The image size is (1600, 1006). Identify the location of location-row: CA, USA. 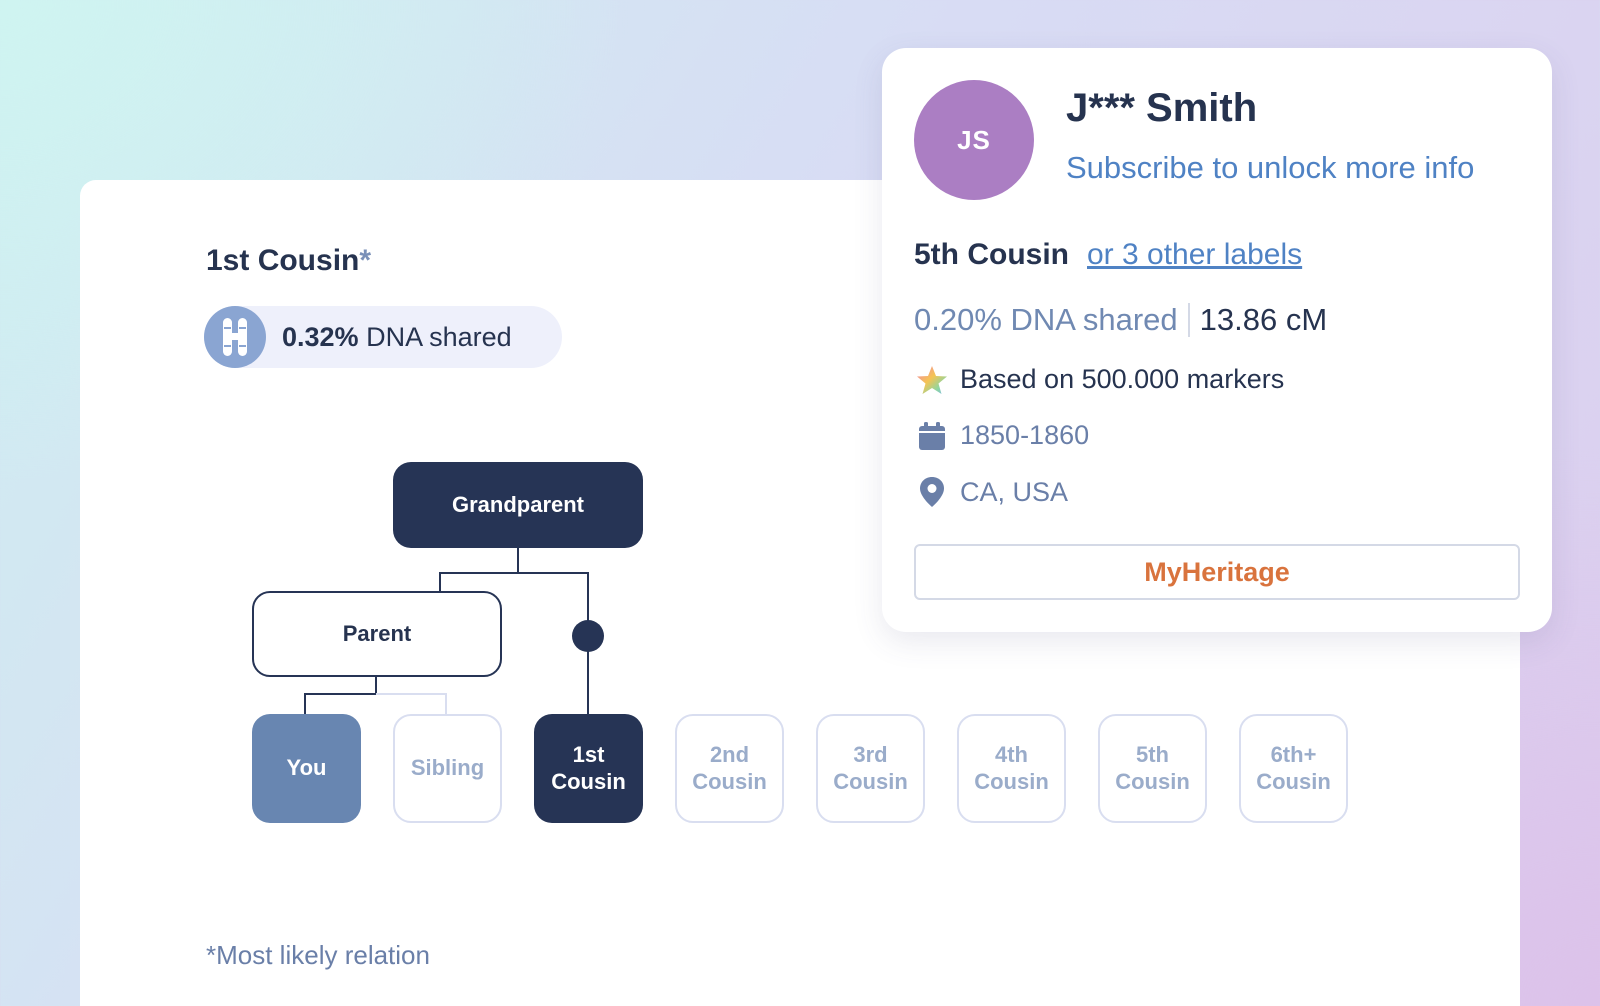
(991, 492).